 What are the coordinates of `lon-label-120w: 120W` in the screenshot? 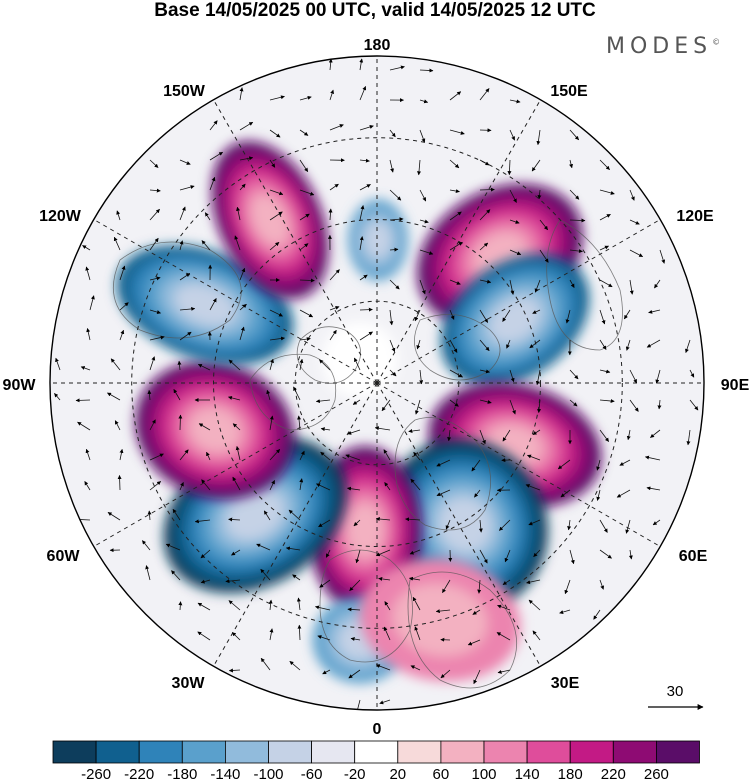 It's located at (60, 216).